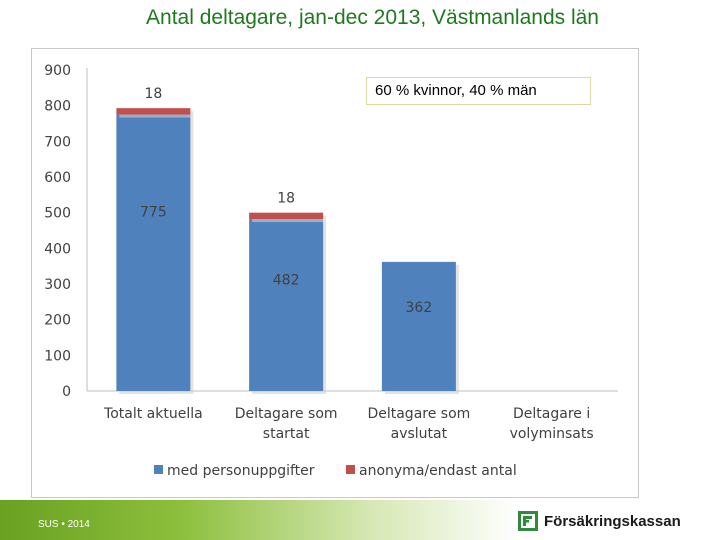 This screenshot has height=540, width=720. What do you see at coordinates (153, 212) in the screenshot?
I see `data-label: 775` at bounding box center [153, 212].